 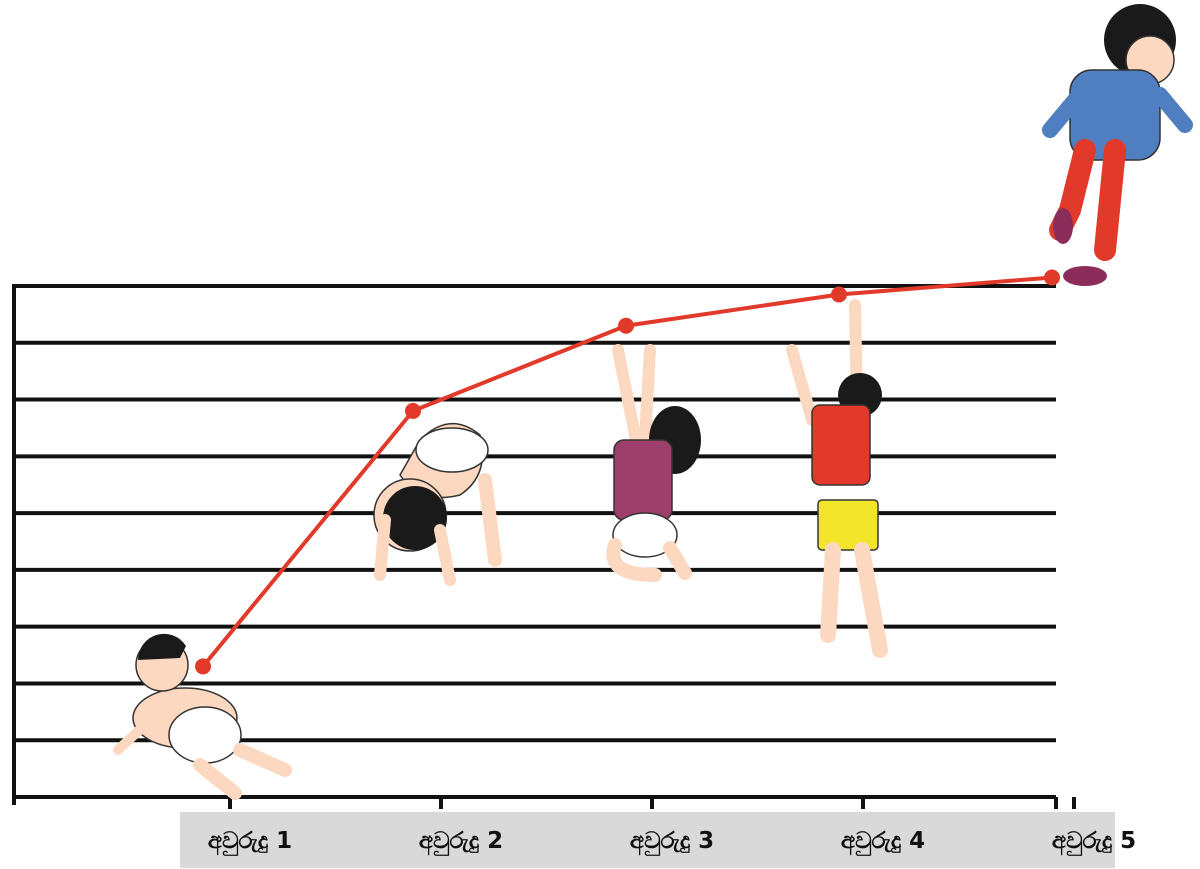 I want to click on x-tick-label: අවුරුදු 5, so click(x=1094, y=842).